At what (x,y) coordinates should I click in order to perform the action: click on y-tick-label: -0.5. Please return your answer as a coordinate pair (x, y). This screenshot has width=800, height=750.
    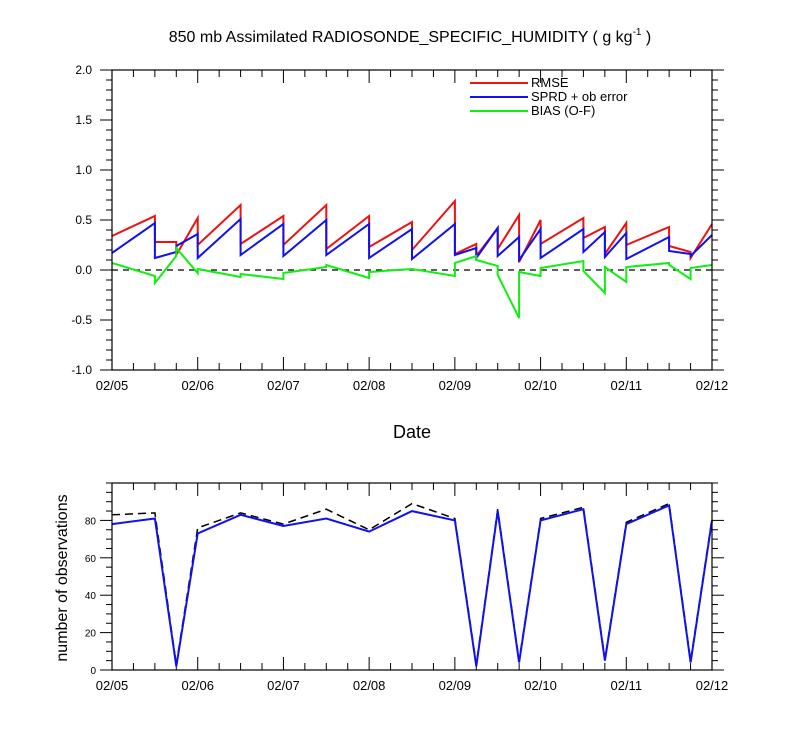
    Looking at the image, I should click on (81, 320).